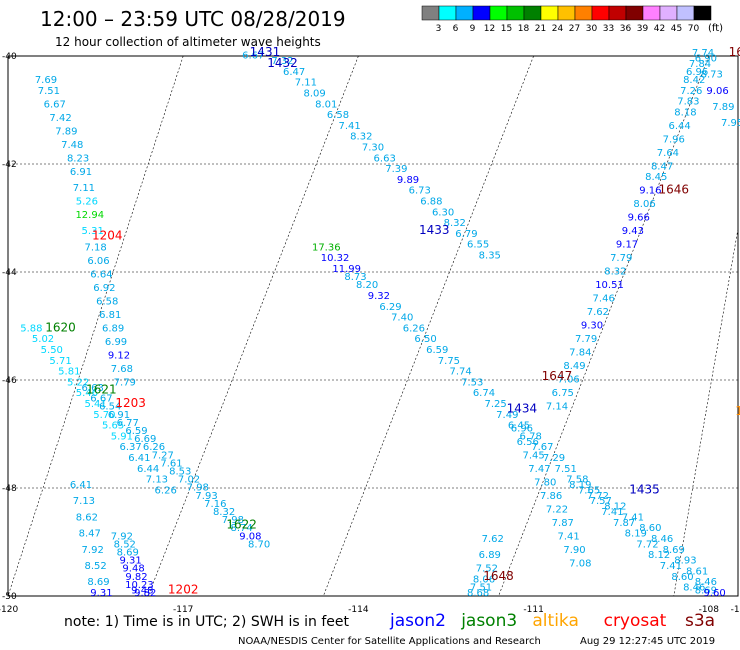 This screenshot has width=740, height=650. I want to click on wave-height-value: 7.52, so click(487, 569).